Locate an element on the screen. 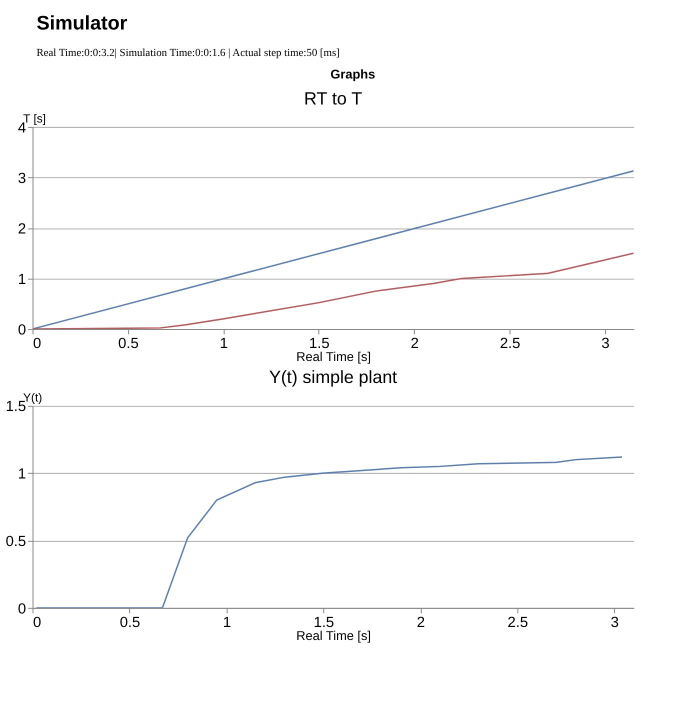 The width and height of the screenshot is (678, 711). y-tick-label: 0.5 is located at coordinates (16, 542).